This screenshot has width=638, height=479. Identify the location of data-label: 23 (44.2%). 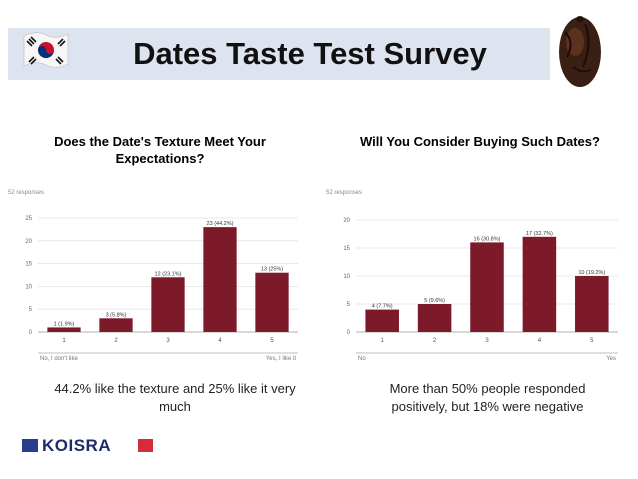
(220, 224).